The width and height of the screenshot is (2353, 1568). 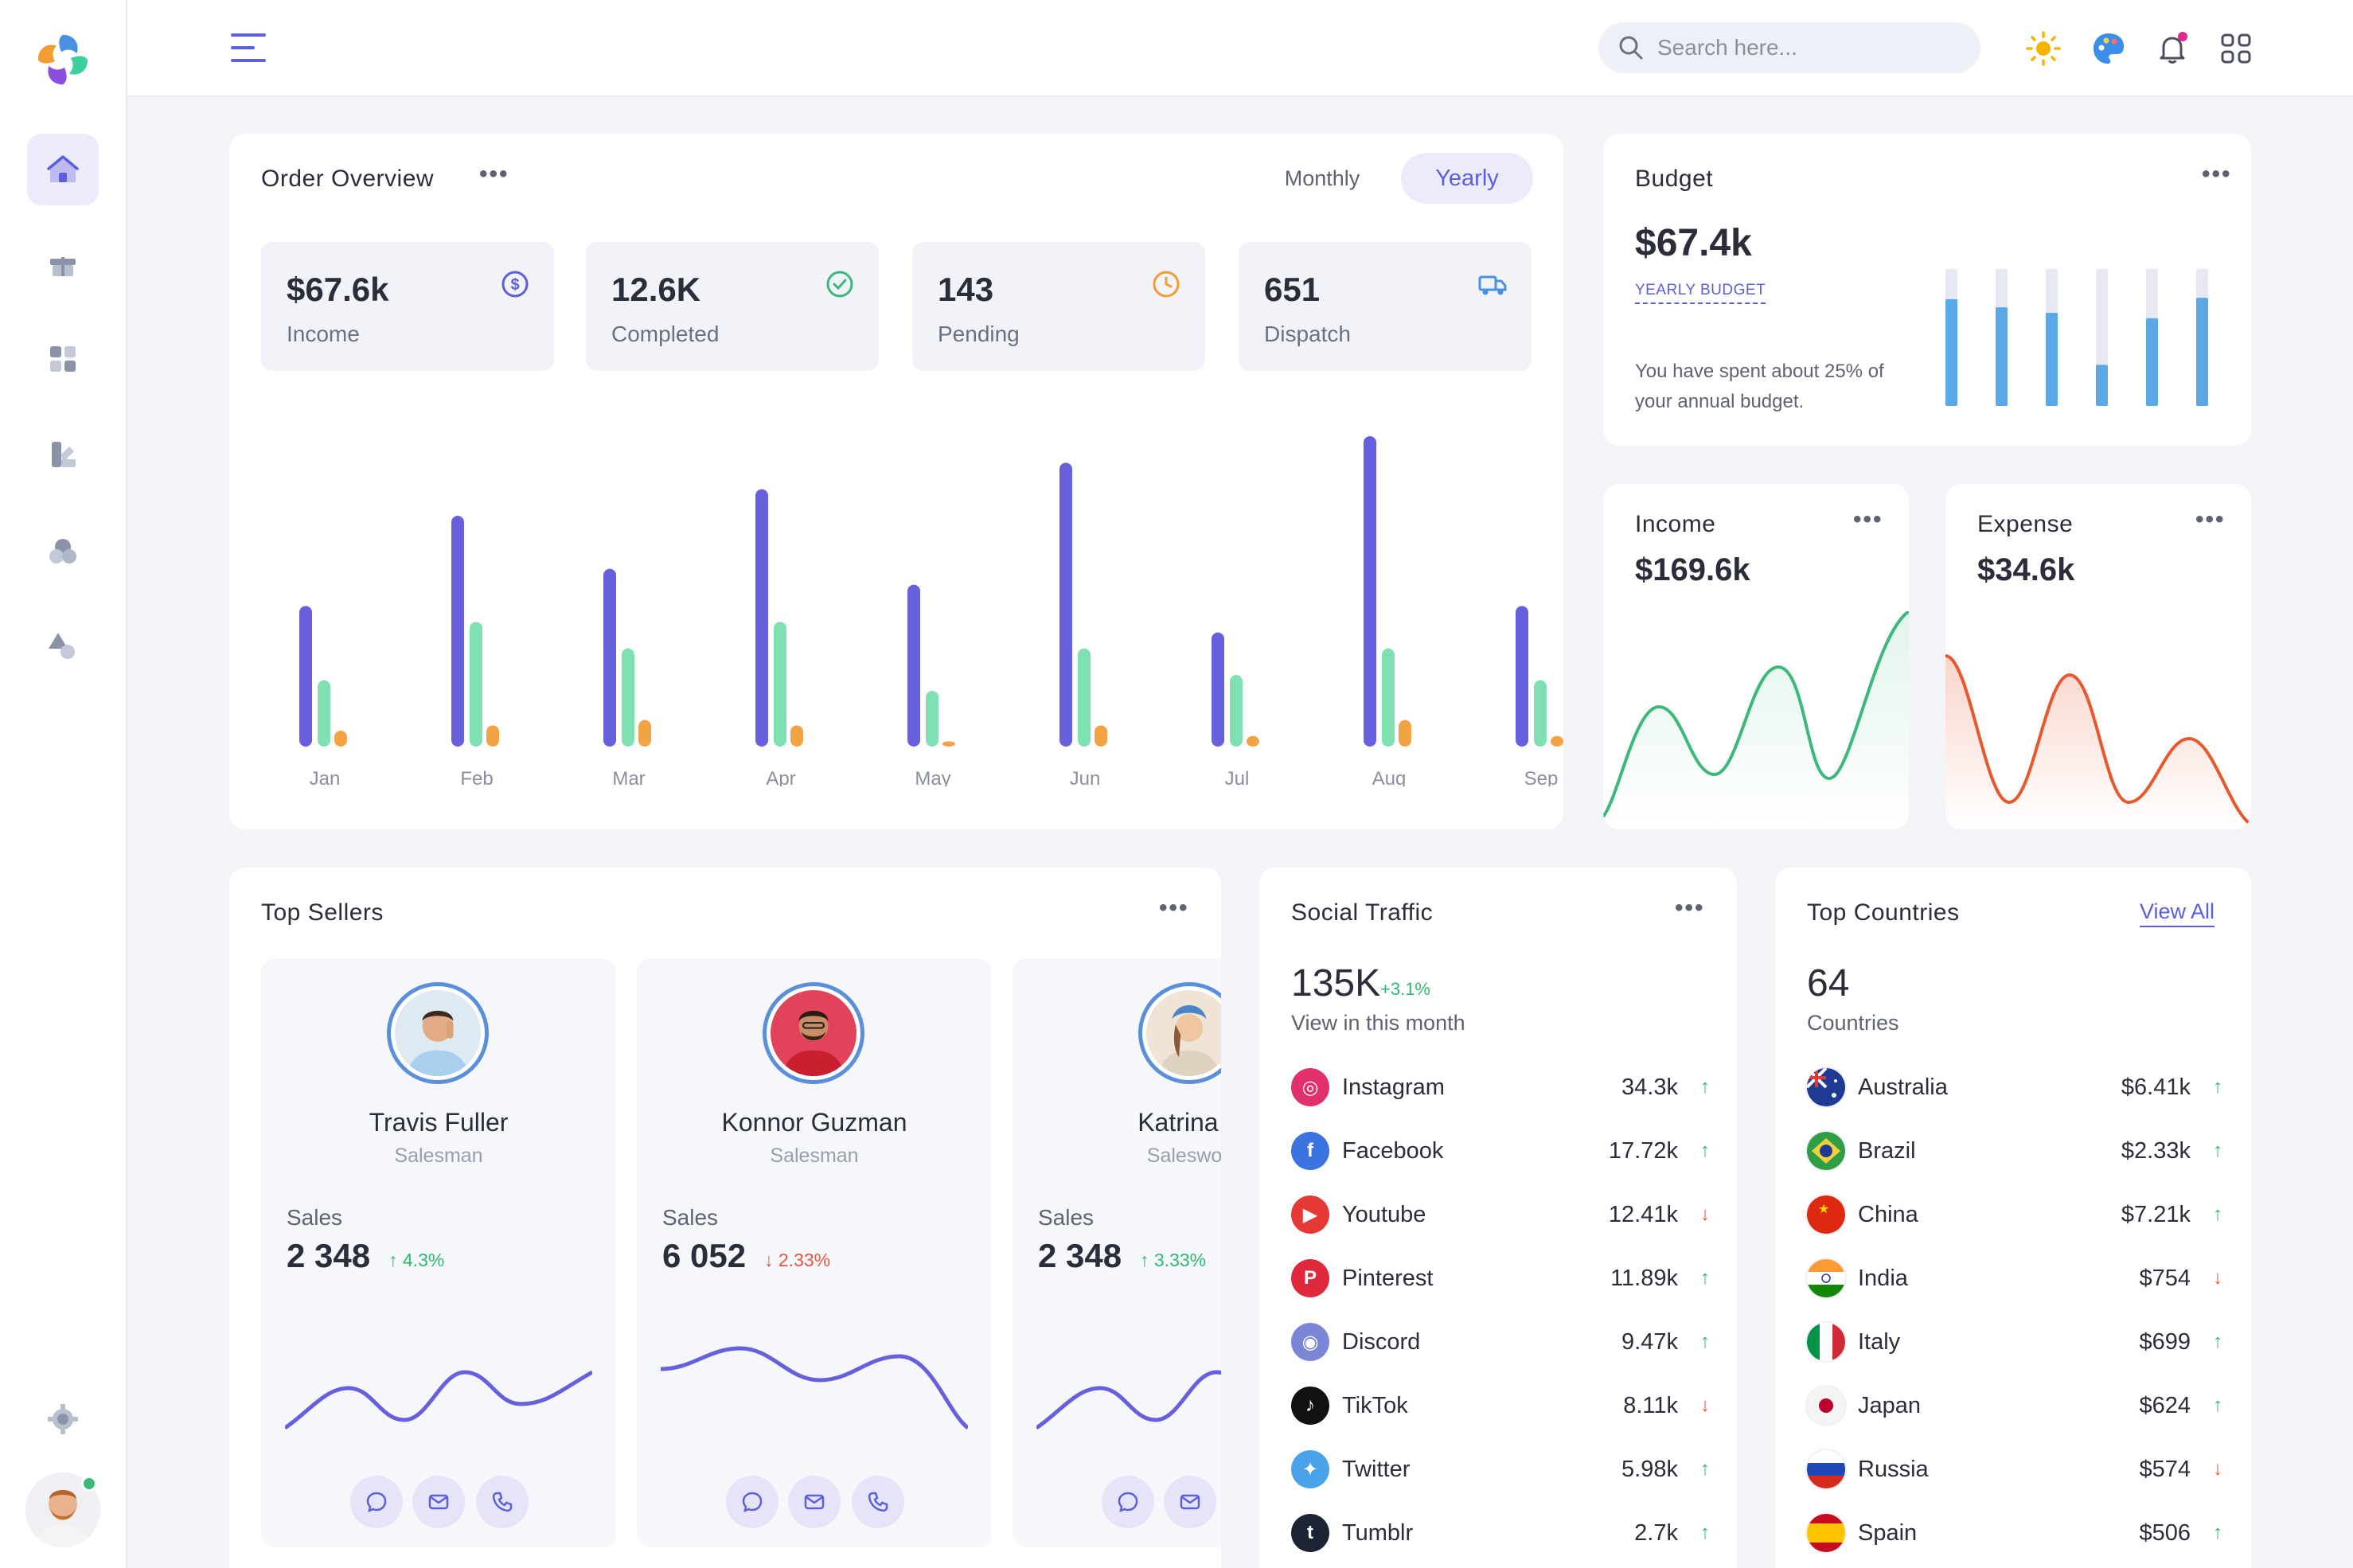 What do you see at coordinates (2098, 657) in the screenshot?
I see `expense-card: Expense ••• $34.6k` at bounding box center [2098, 657].